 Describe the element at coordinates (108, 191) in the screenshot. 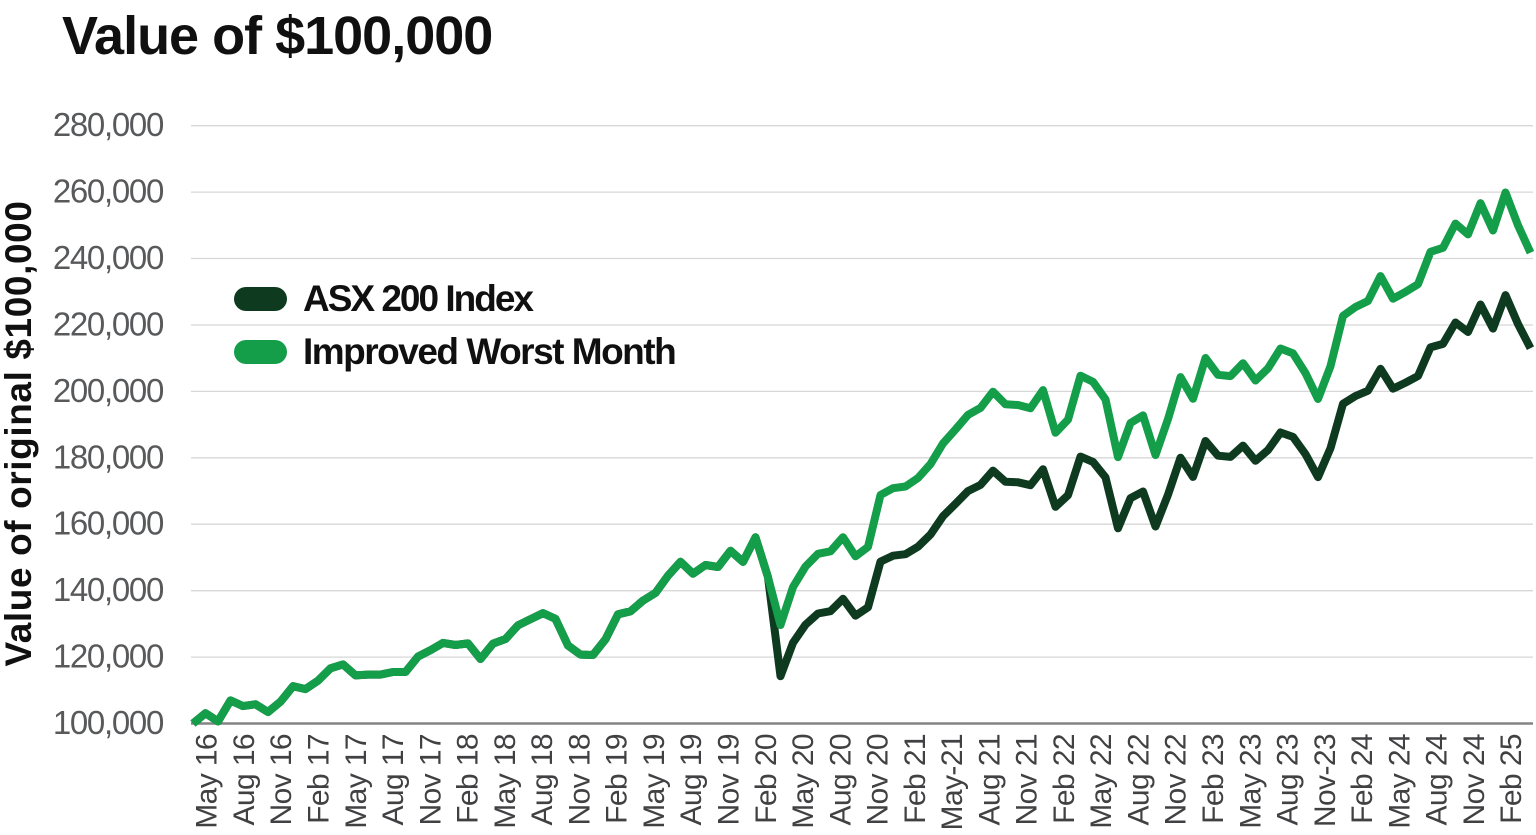

I see `svg-text: 260,000` at that location.